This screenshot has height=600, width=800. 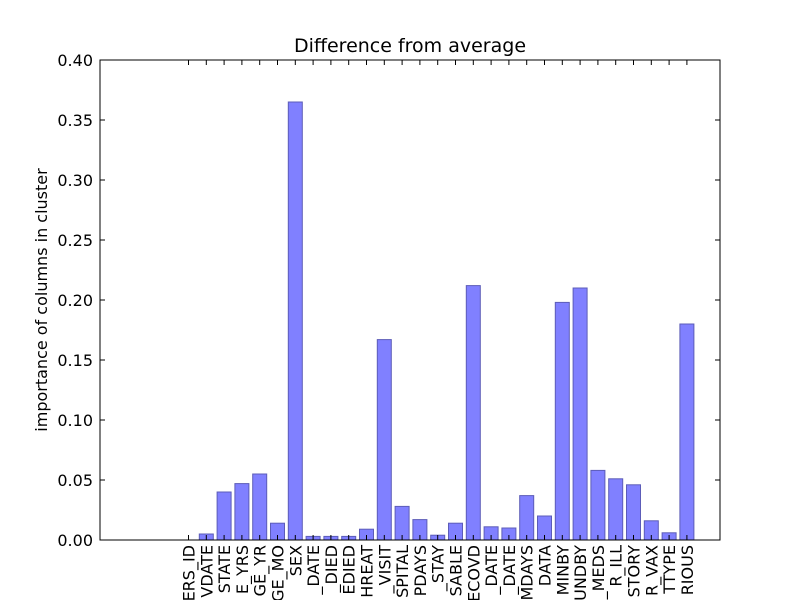 I want to click on x-tick-label-8: _DIED, so click(x=332, y=569).